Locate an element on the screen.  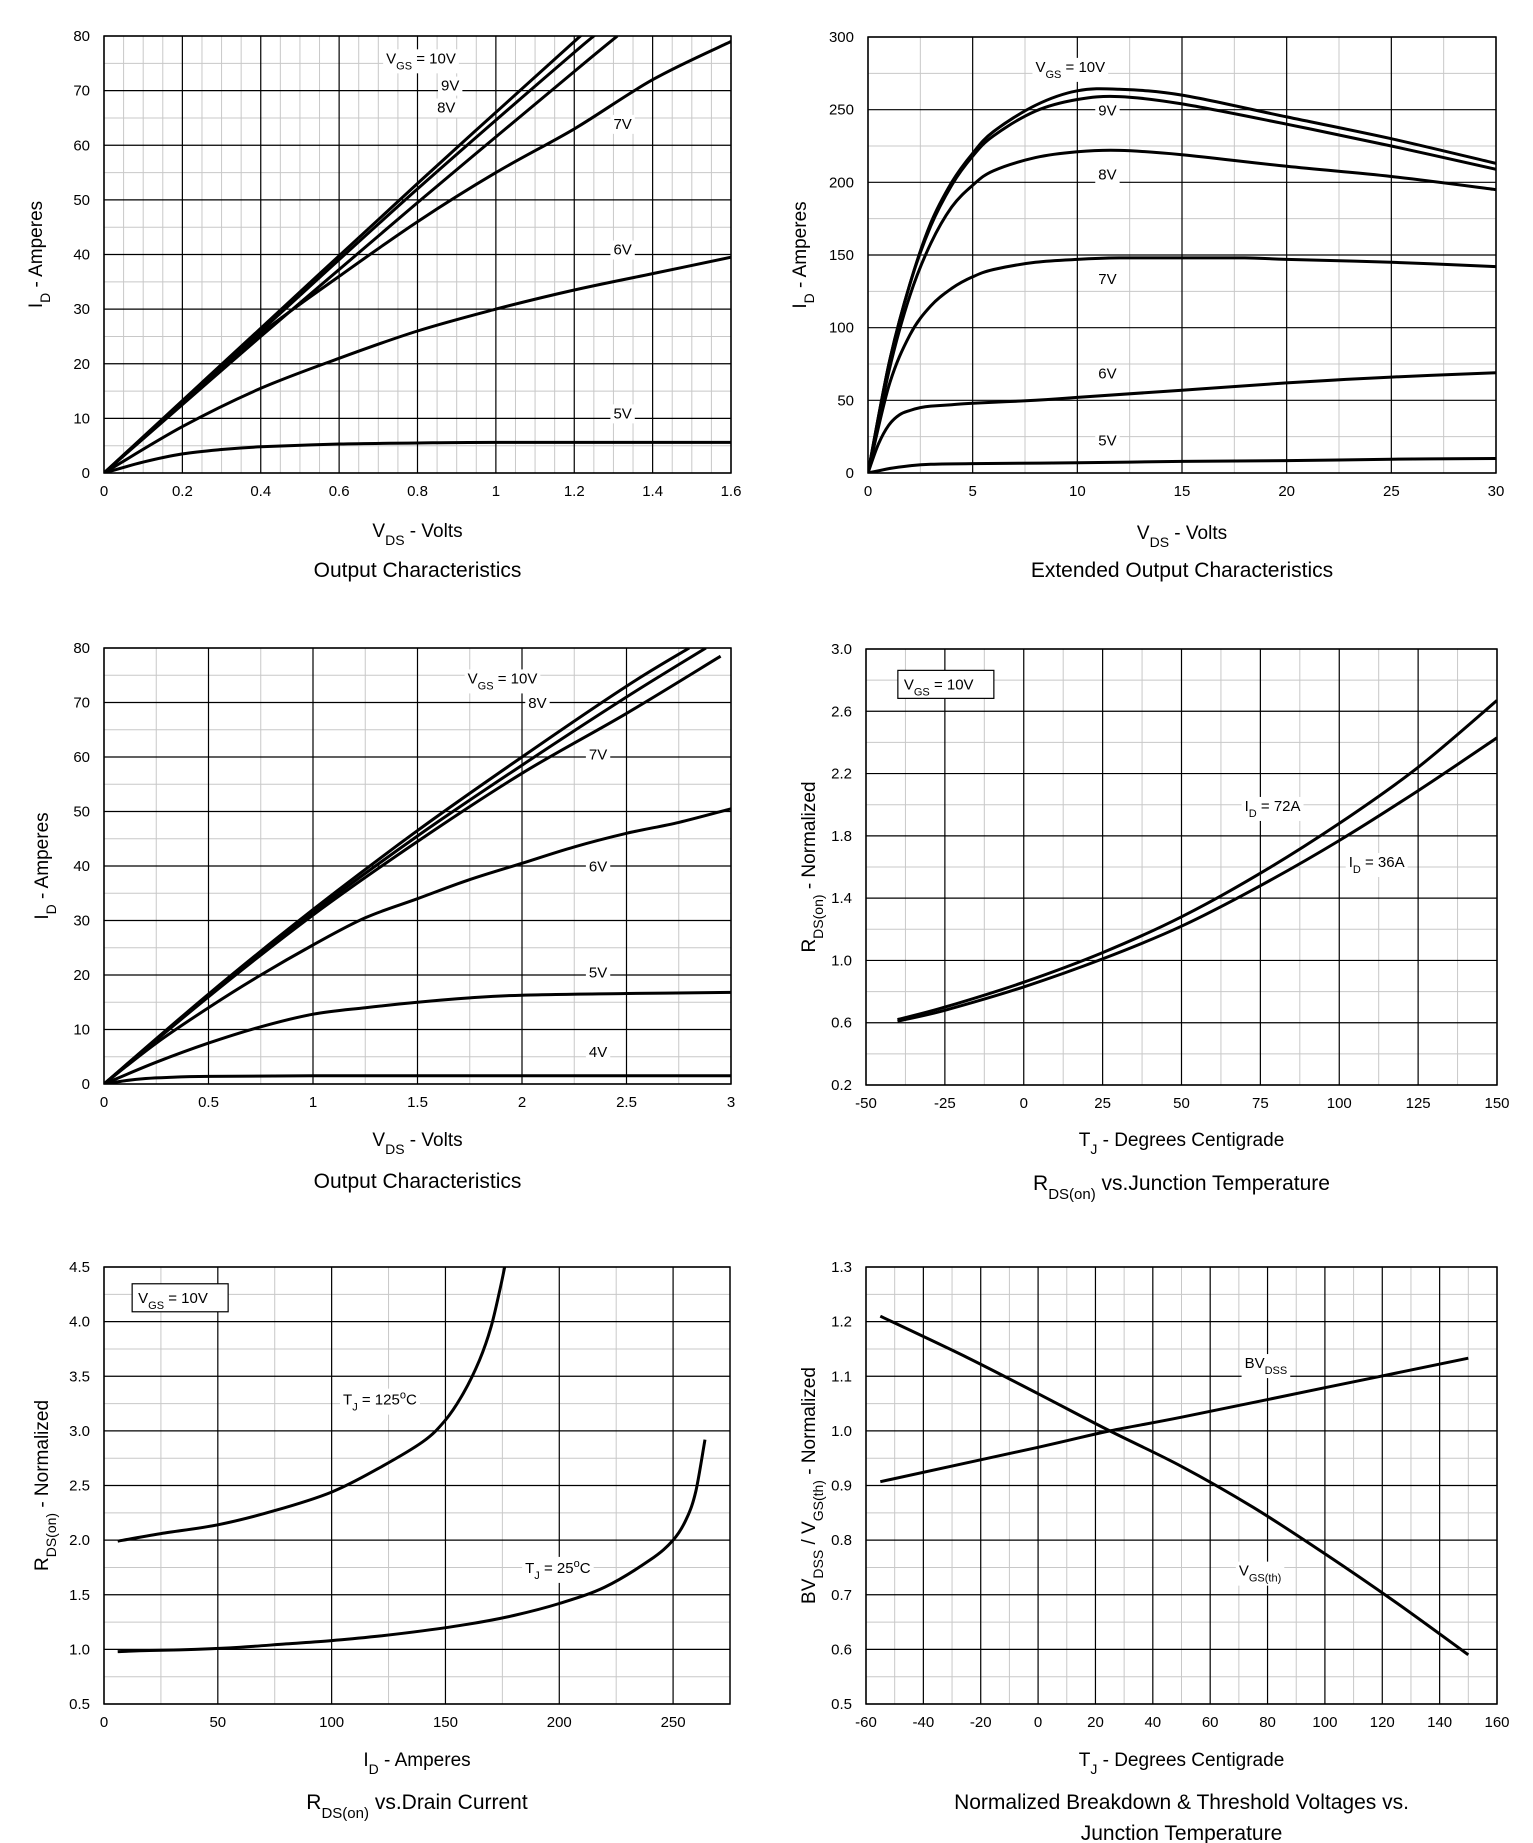
x-tick-label: -20 is located at coordinates (981, 1722).